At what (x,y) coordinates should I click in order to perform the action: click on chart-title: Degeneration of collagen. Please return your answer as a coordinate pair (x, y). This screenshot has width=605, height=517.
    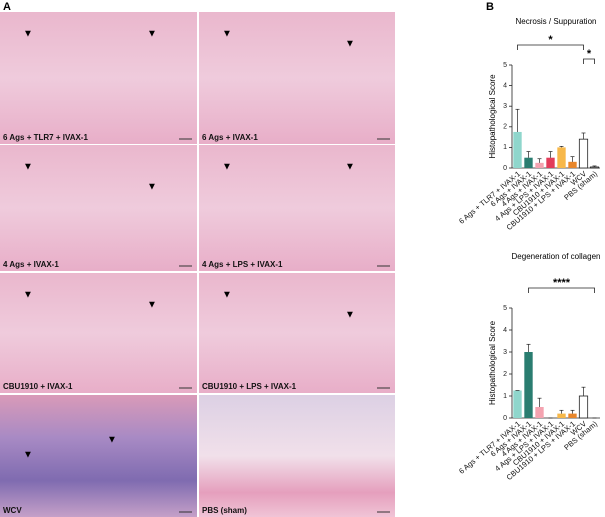
    Looking at the image, I should click on (556, 256).